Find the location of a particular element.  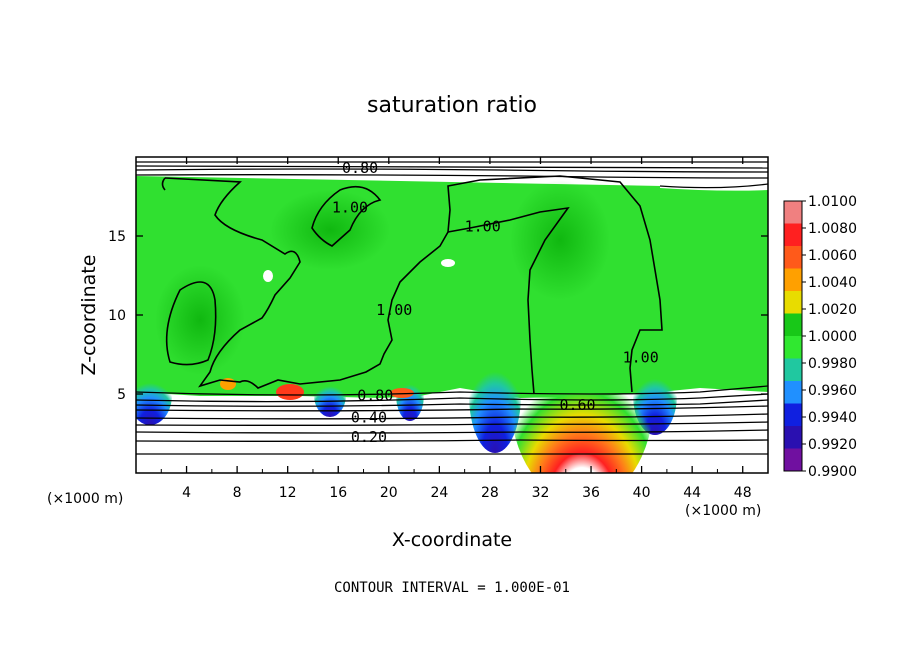

chart-title: saturation ratio is located at coordinates (452, 105).